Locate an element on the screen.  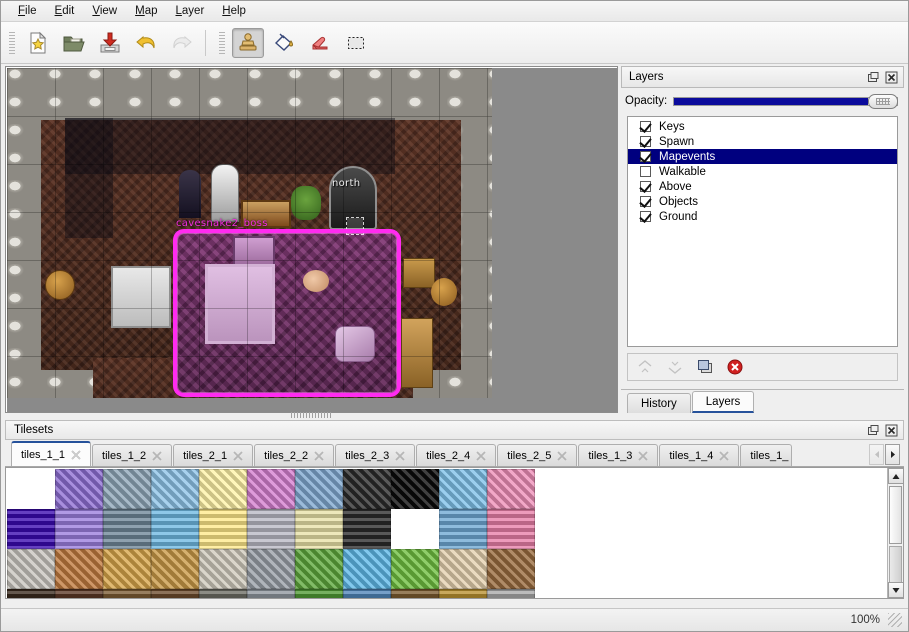
scroll-down-button is located at coordinates (895, 590).